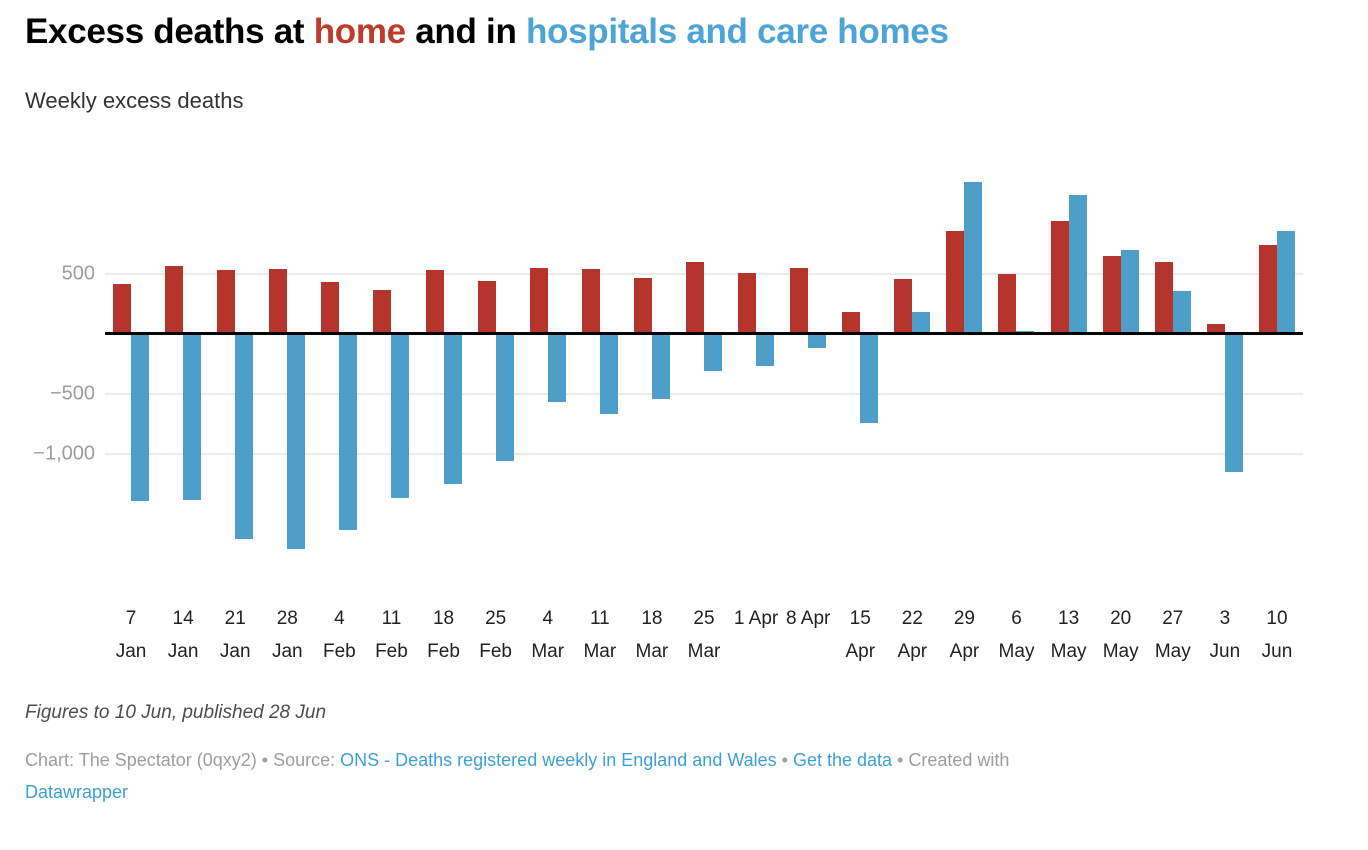  Describe the element at coordinates (1225, 640) in the screenshot. I see `x-tick-label: 3 Jun` at that location.